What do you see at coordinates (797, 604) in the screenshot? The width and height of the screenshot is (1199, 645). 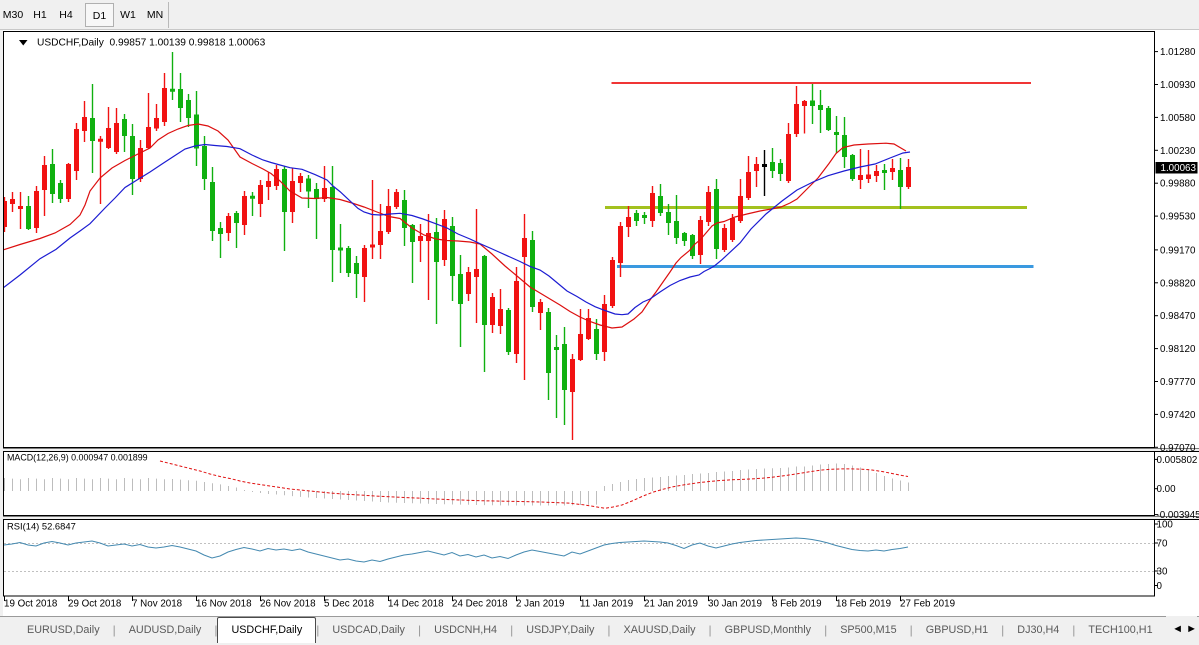 I see `svg-text: 8 Feb 2019` at bounding box center [797, 604].